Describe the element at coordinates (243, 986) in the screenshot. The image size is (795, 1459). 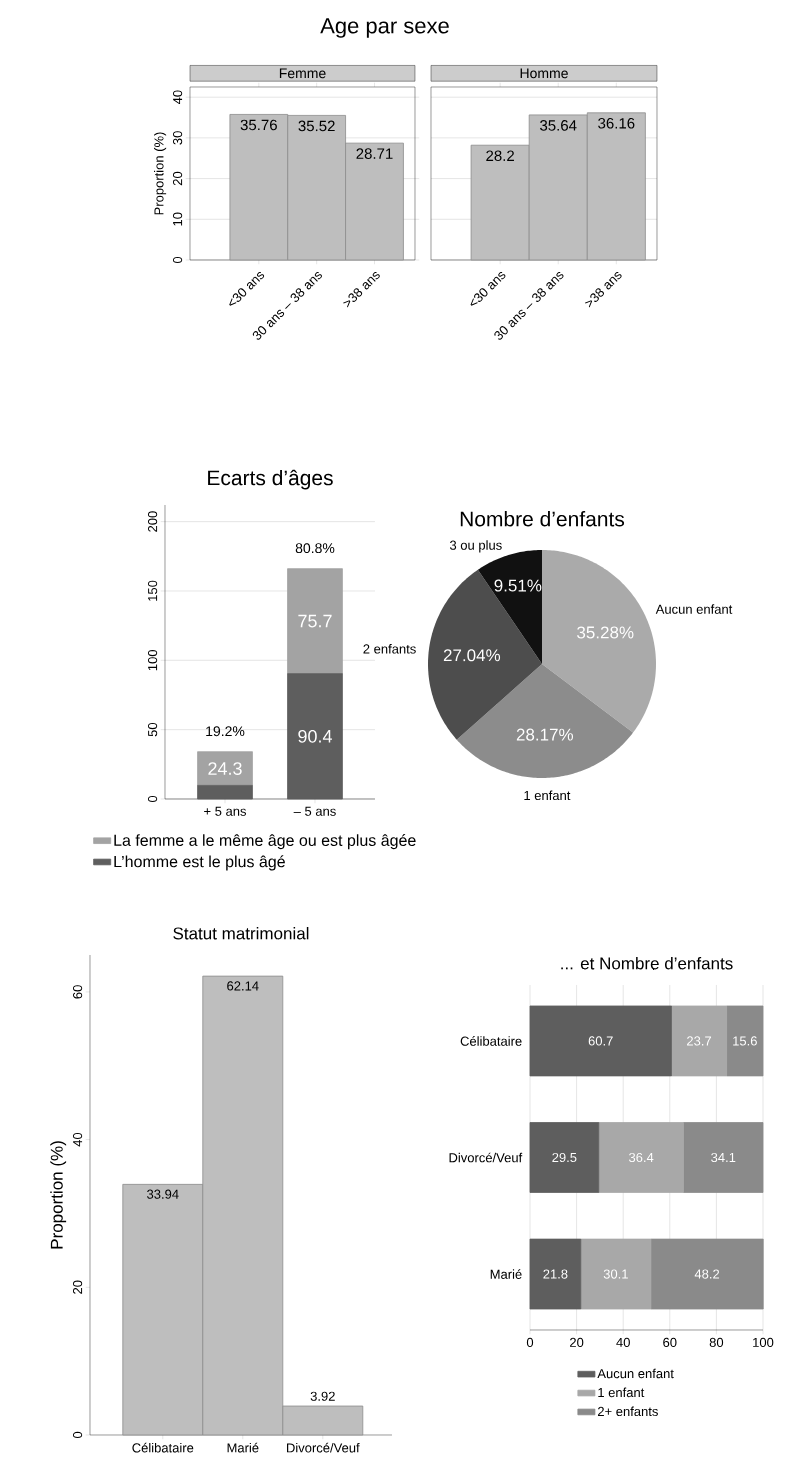
I see `data-label: 62.14` at that location.